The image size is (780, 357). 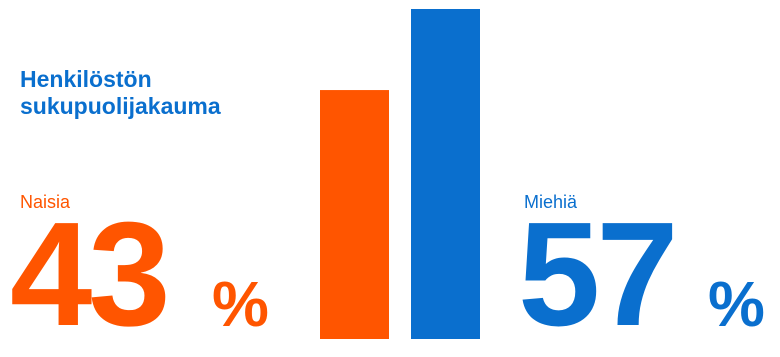 What do you see at coordinates (120, 92) in the screenshot?
I see `chart-title: Henkilöstön sukupuolijakauma` at bounding box center [120, 92].